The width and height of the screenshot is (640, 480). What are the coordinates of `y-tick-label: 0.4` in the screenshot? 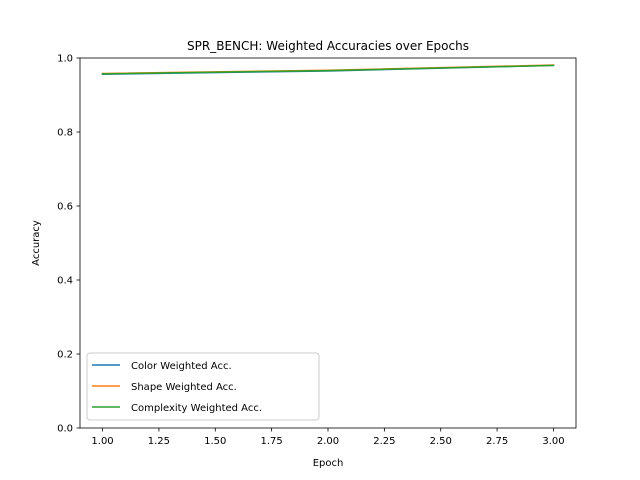 It's located at (65, 281).